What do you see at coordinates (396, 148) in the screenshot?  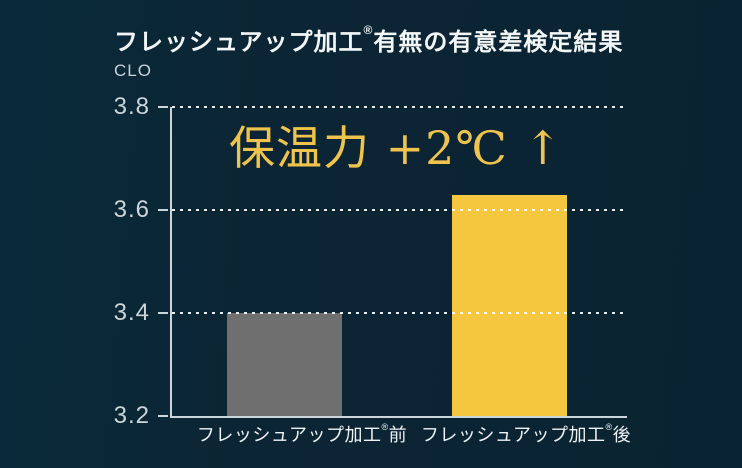 I see `annotation-text: 保温力 +2℃ ↑` at bounding box center [396, 148].